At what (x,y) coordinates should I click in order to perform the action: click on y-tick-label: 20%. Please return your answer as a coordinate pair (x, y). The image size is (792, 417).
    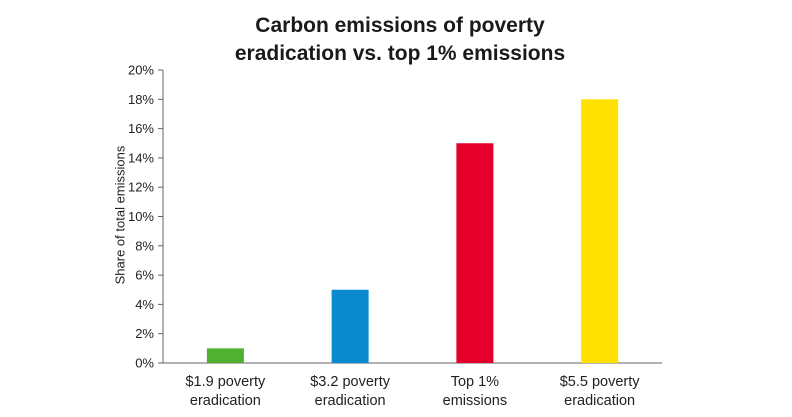
    Looking at the image, I should click on (141, 70).